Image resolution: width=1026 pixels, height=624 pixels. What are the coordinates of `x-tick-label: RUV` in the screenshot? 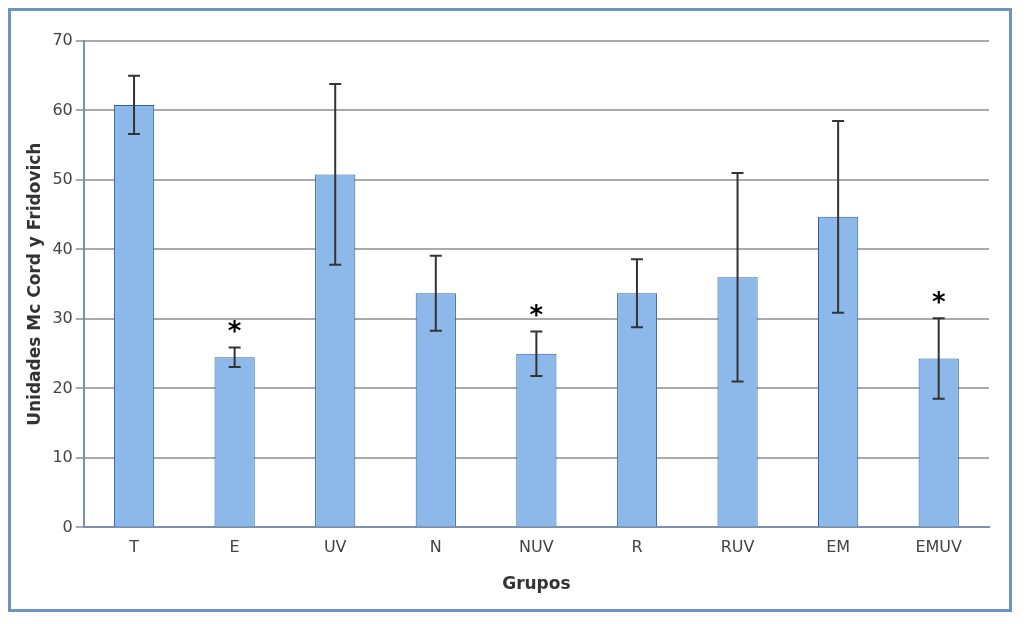 It's located at (737, 547).